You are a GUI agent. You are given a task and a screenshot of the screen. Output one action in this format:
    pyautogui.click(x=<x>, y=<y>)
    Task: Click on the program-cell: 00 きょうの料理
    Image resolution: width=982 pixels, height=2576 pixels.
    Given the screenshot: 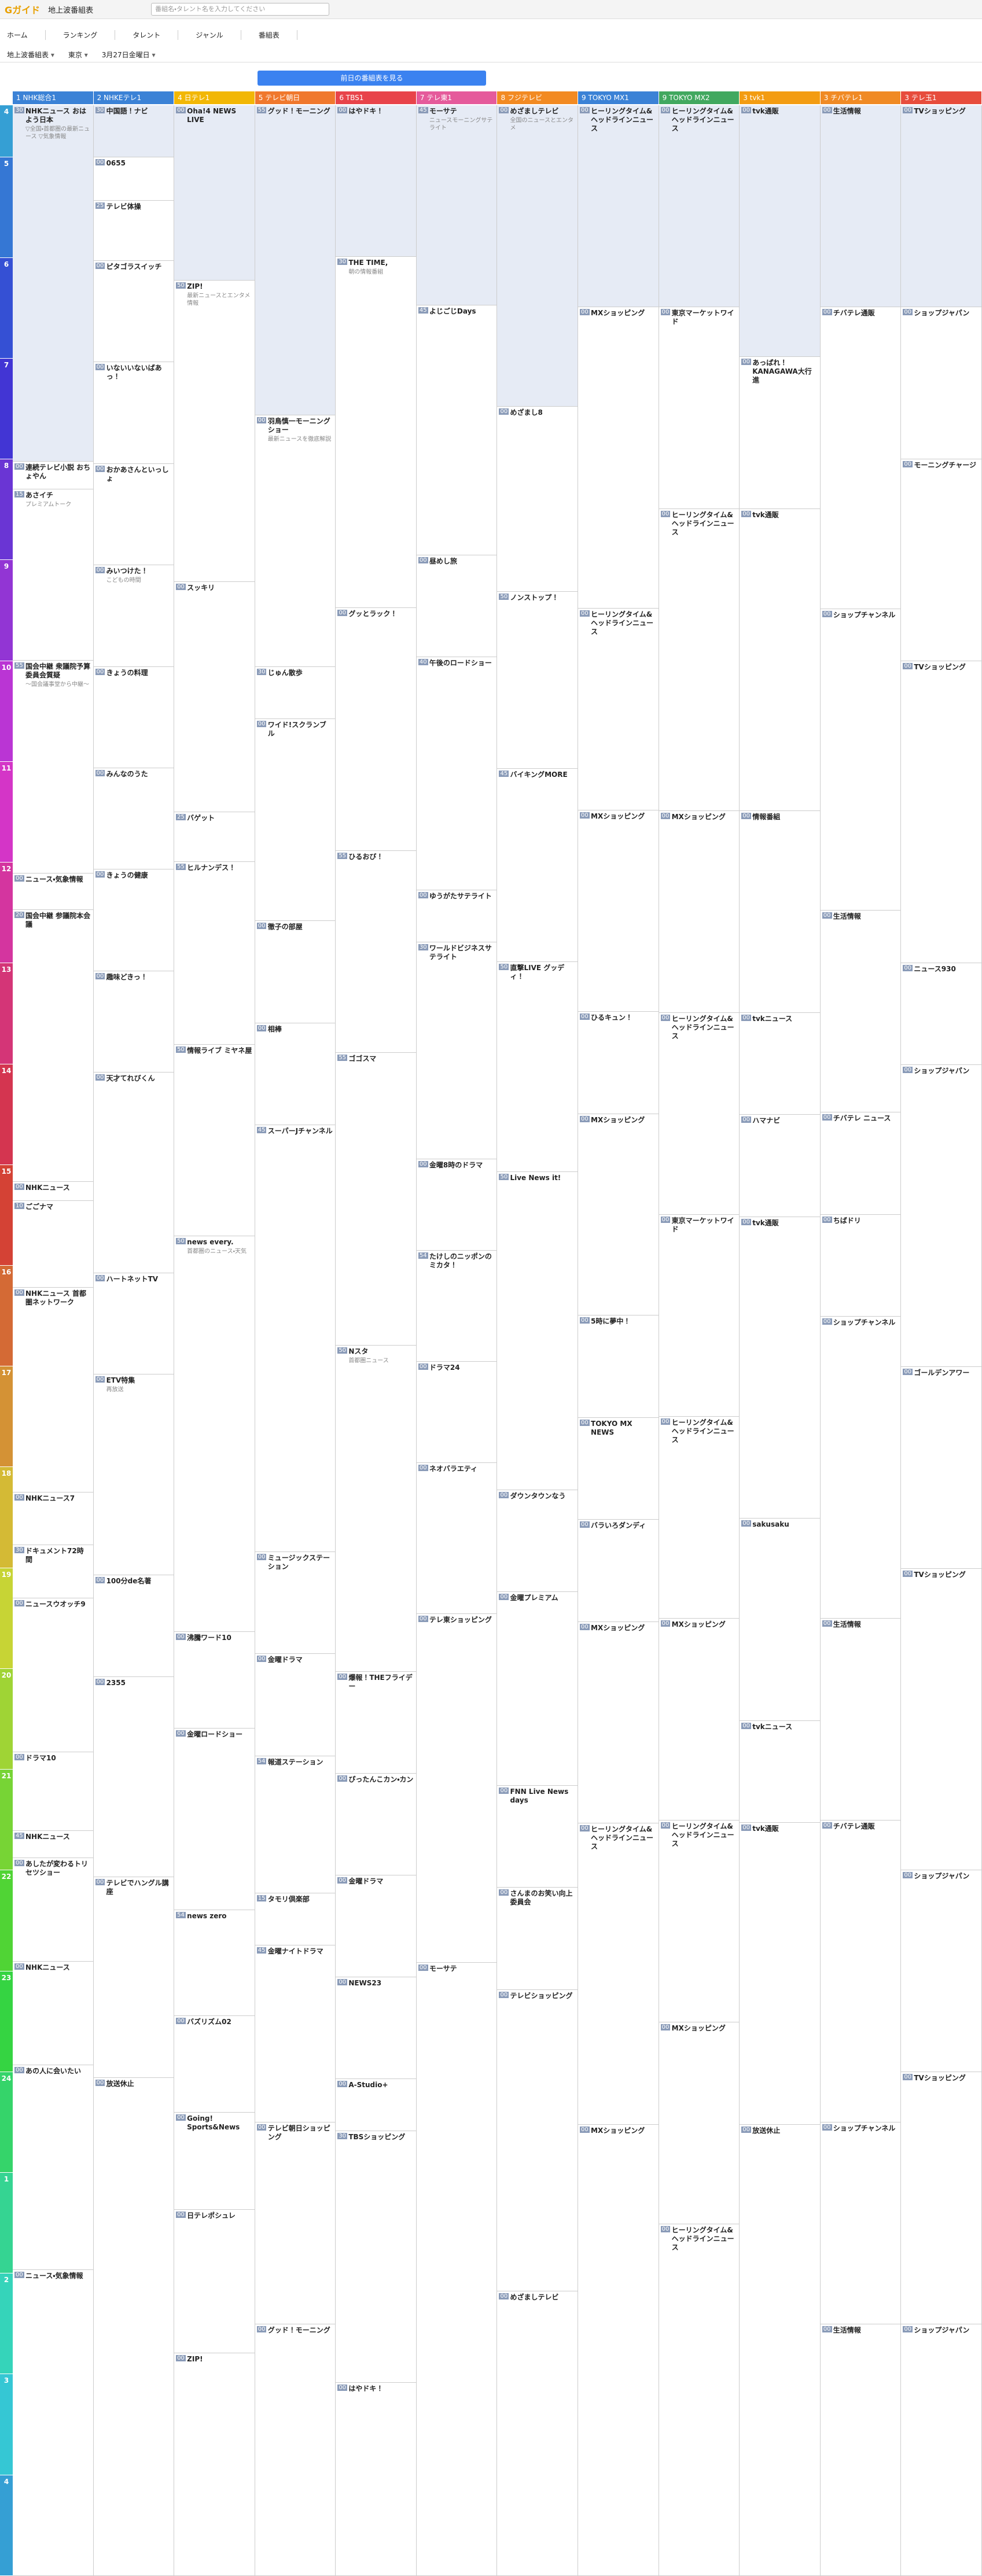 What is the action you would take?
    pyautogui.click(x=133, y=718)
    